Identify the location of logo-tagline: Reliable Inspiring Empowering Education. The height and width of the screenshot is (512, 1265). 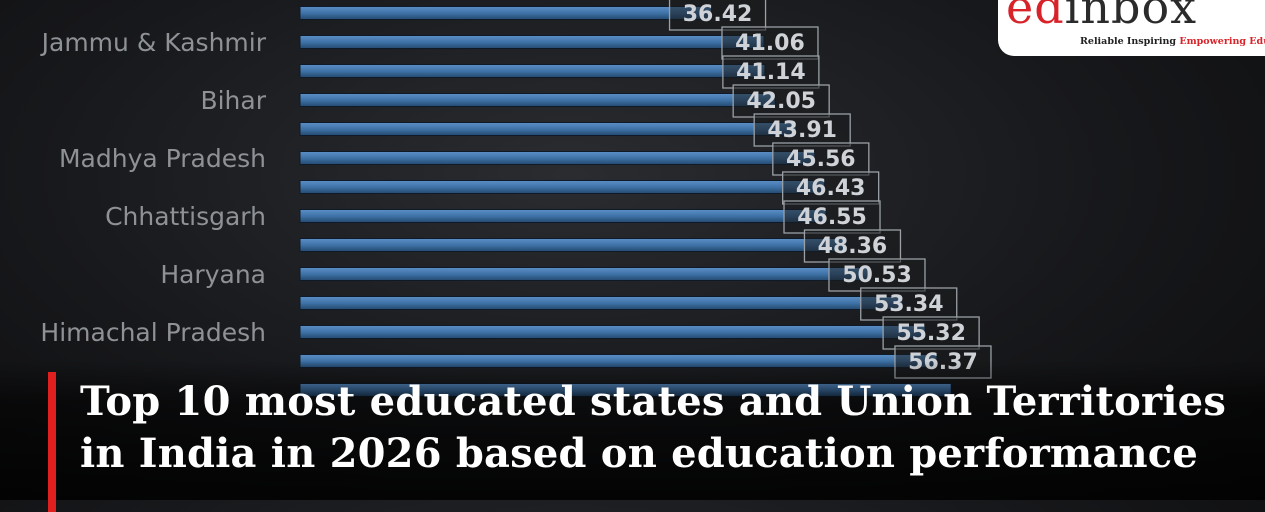
(1172, 41).